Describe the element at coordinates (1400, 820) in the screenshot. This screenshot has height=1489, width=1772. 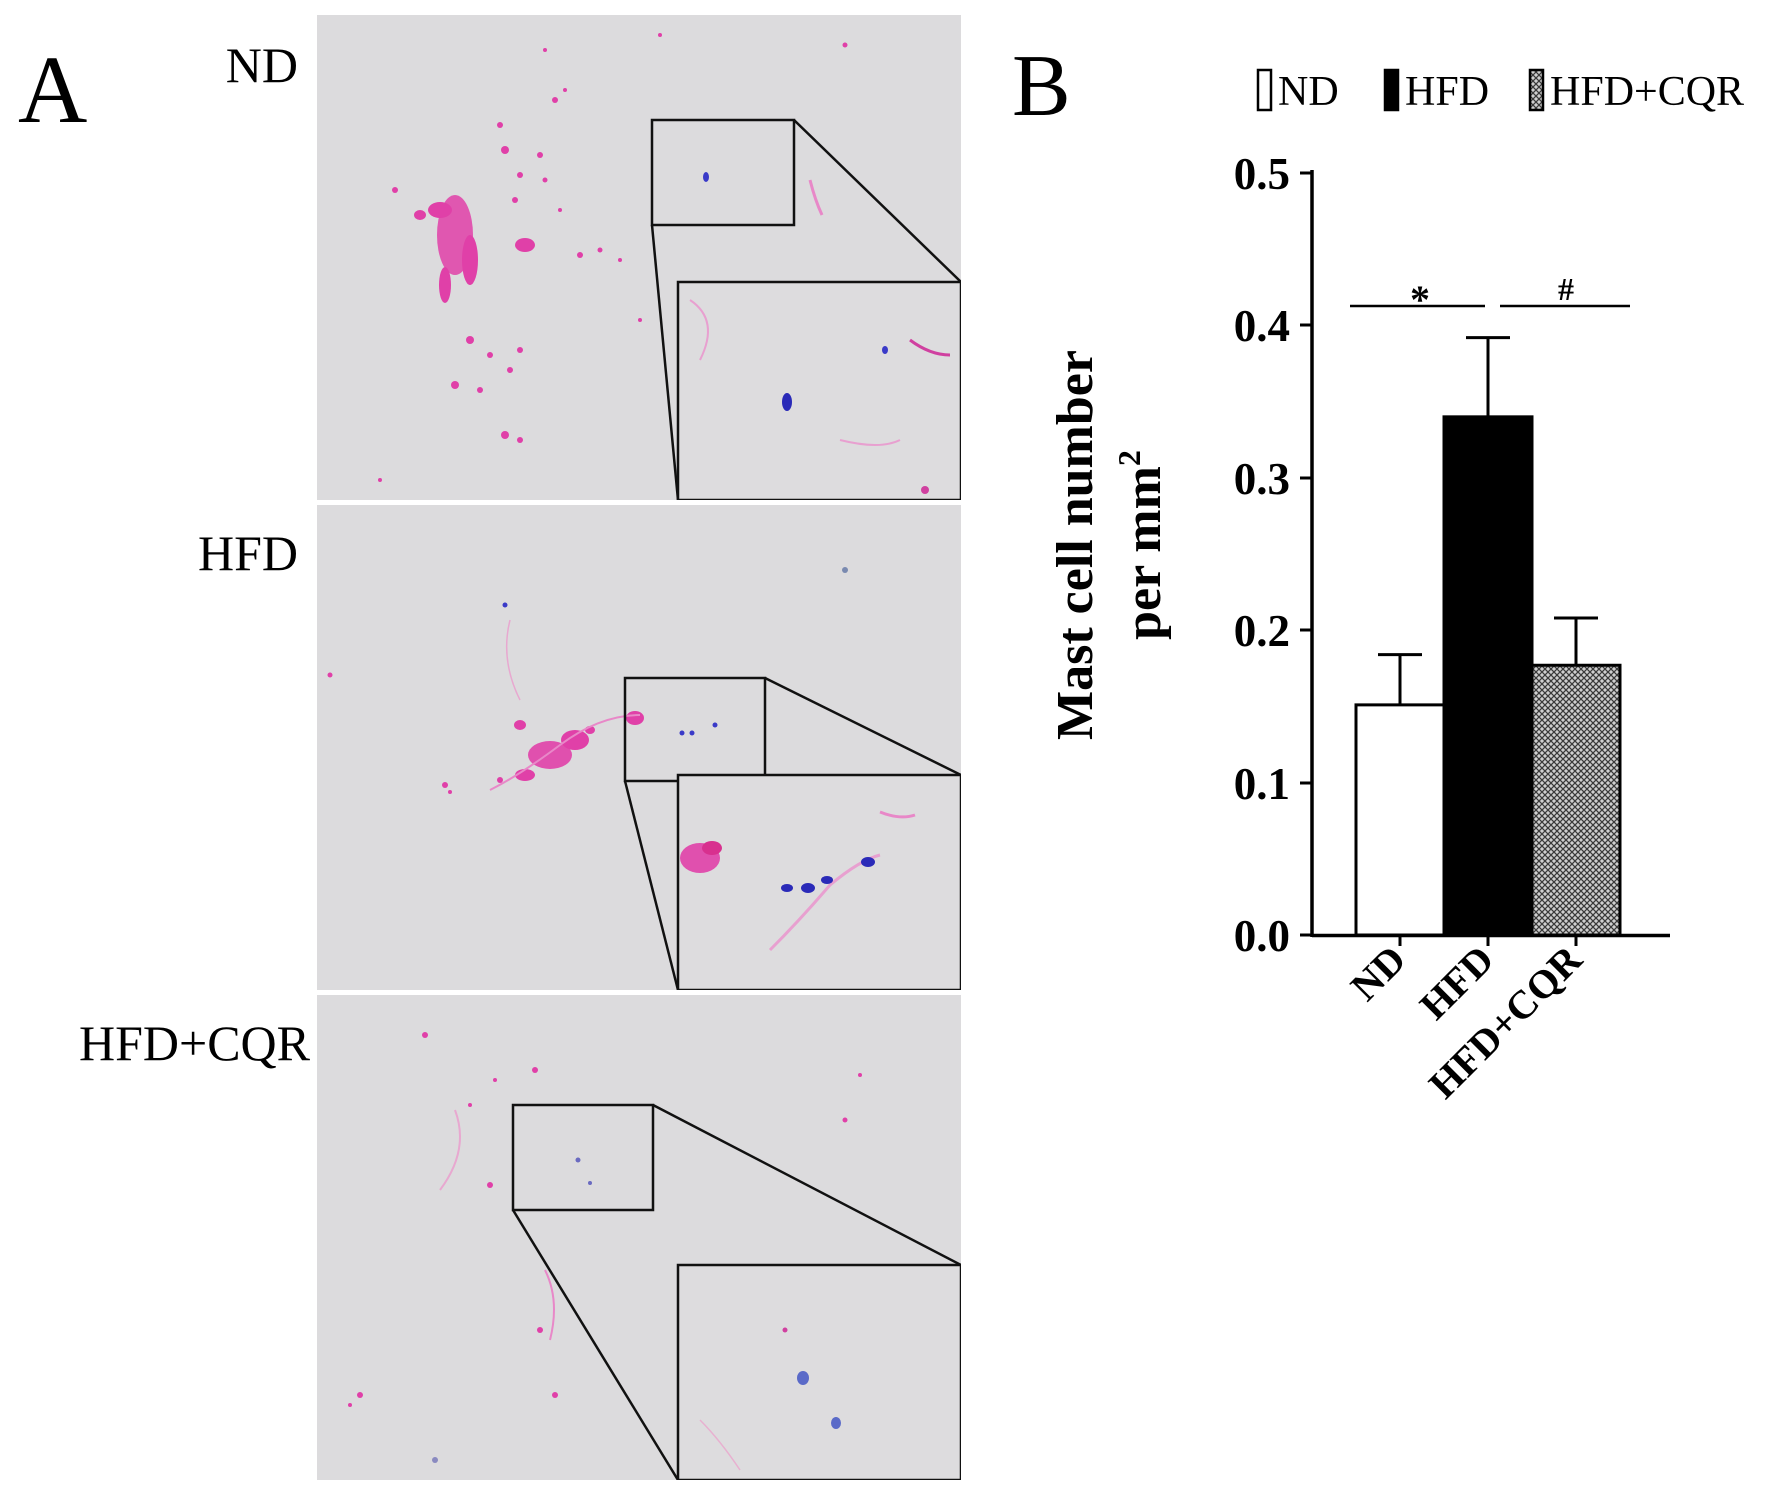
I see `bar-nd` at that location.